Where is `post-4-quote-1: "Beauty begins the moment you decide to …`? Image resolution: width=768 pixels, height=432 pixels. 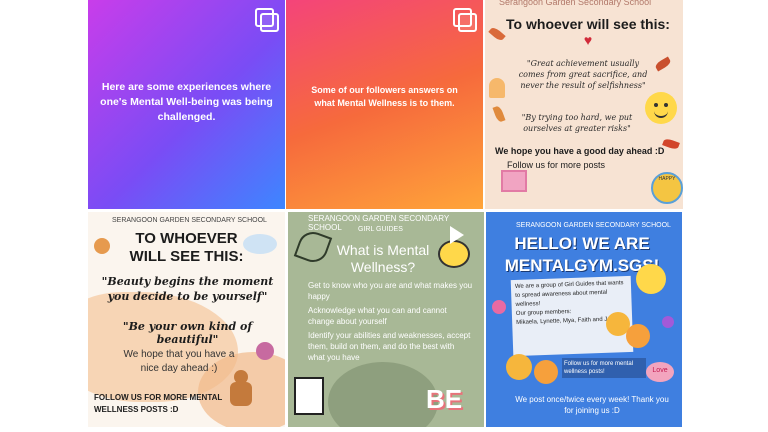 post-4-quote-1: "Beauty begins the moment you decide to … is located at coordinates (187, 289).